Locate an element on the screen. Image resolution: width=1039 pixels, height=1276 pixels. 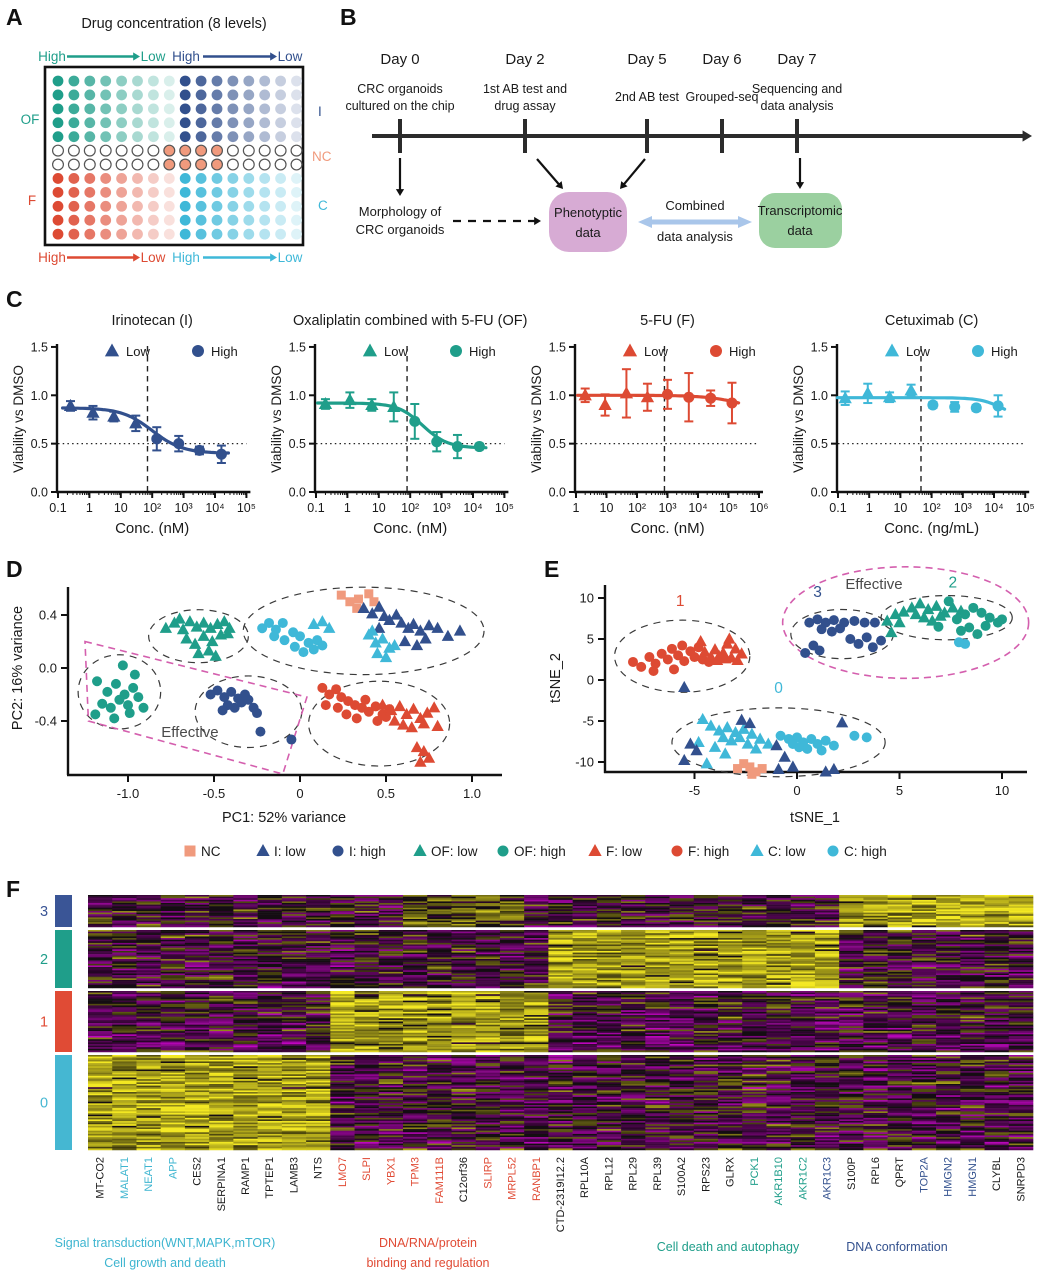
x-tick-label: 10 is located at coordinates (1002, 790).